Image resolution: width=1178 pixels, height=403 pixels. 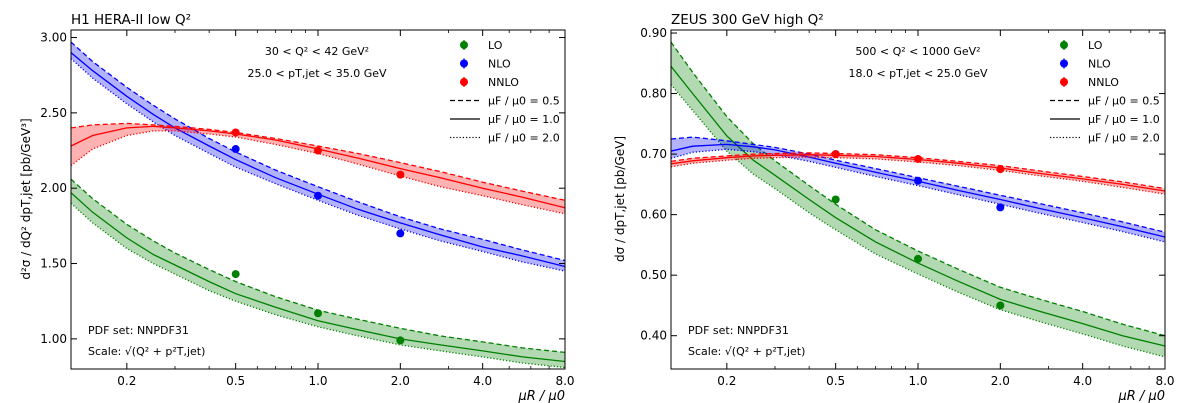 What do you see at coordinates (653, 94) in the screenshot?
I see `y-tick-label: 0.80` at bounding box center [653, 94].